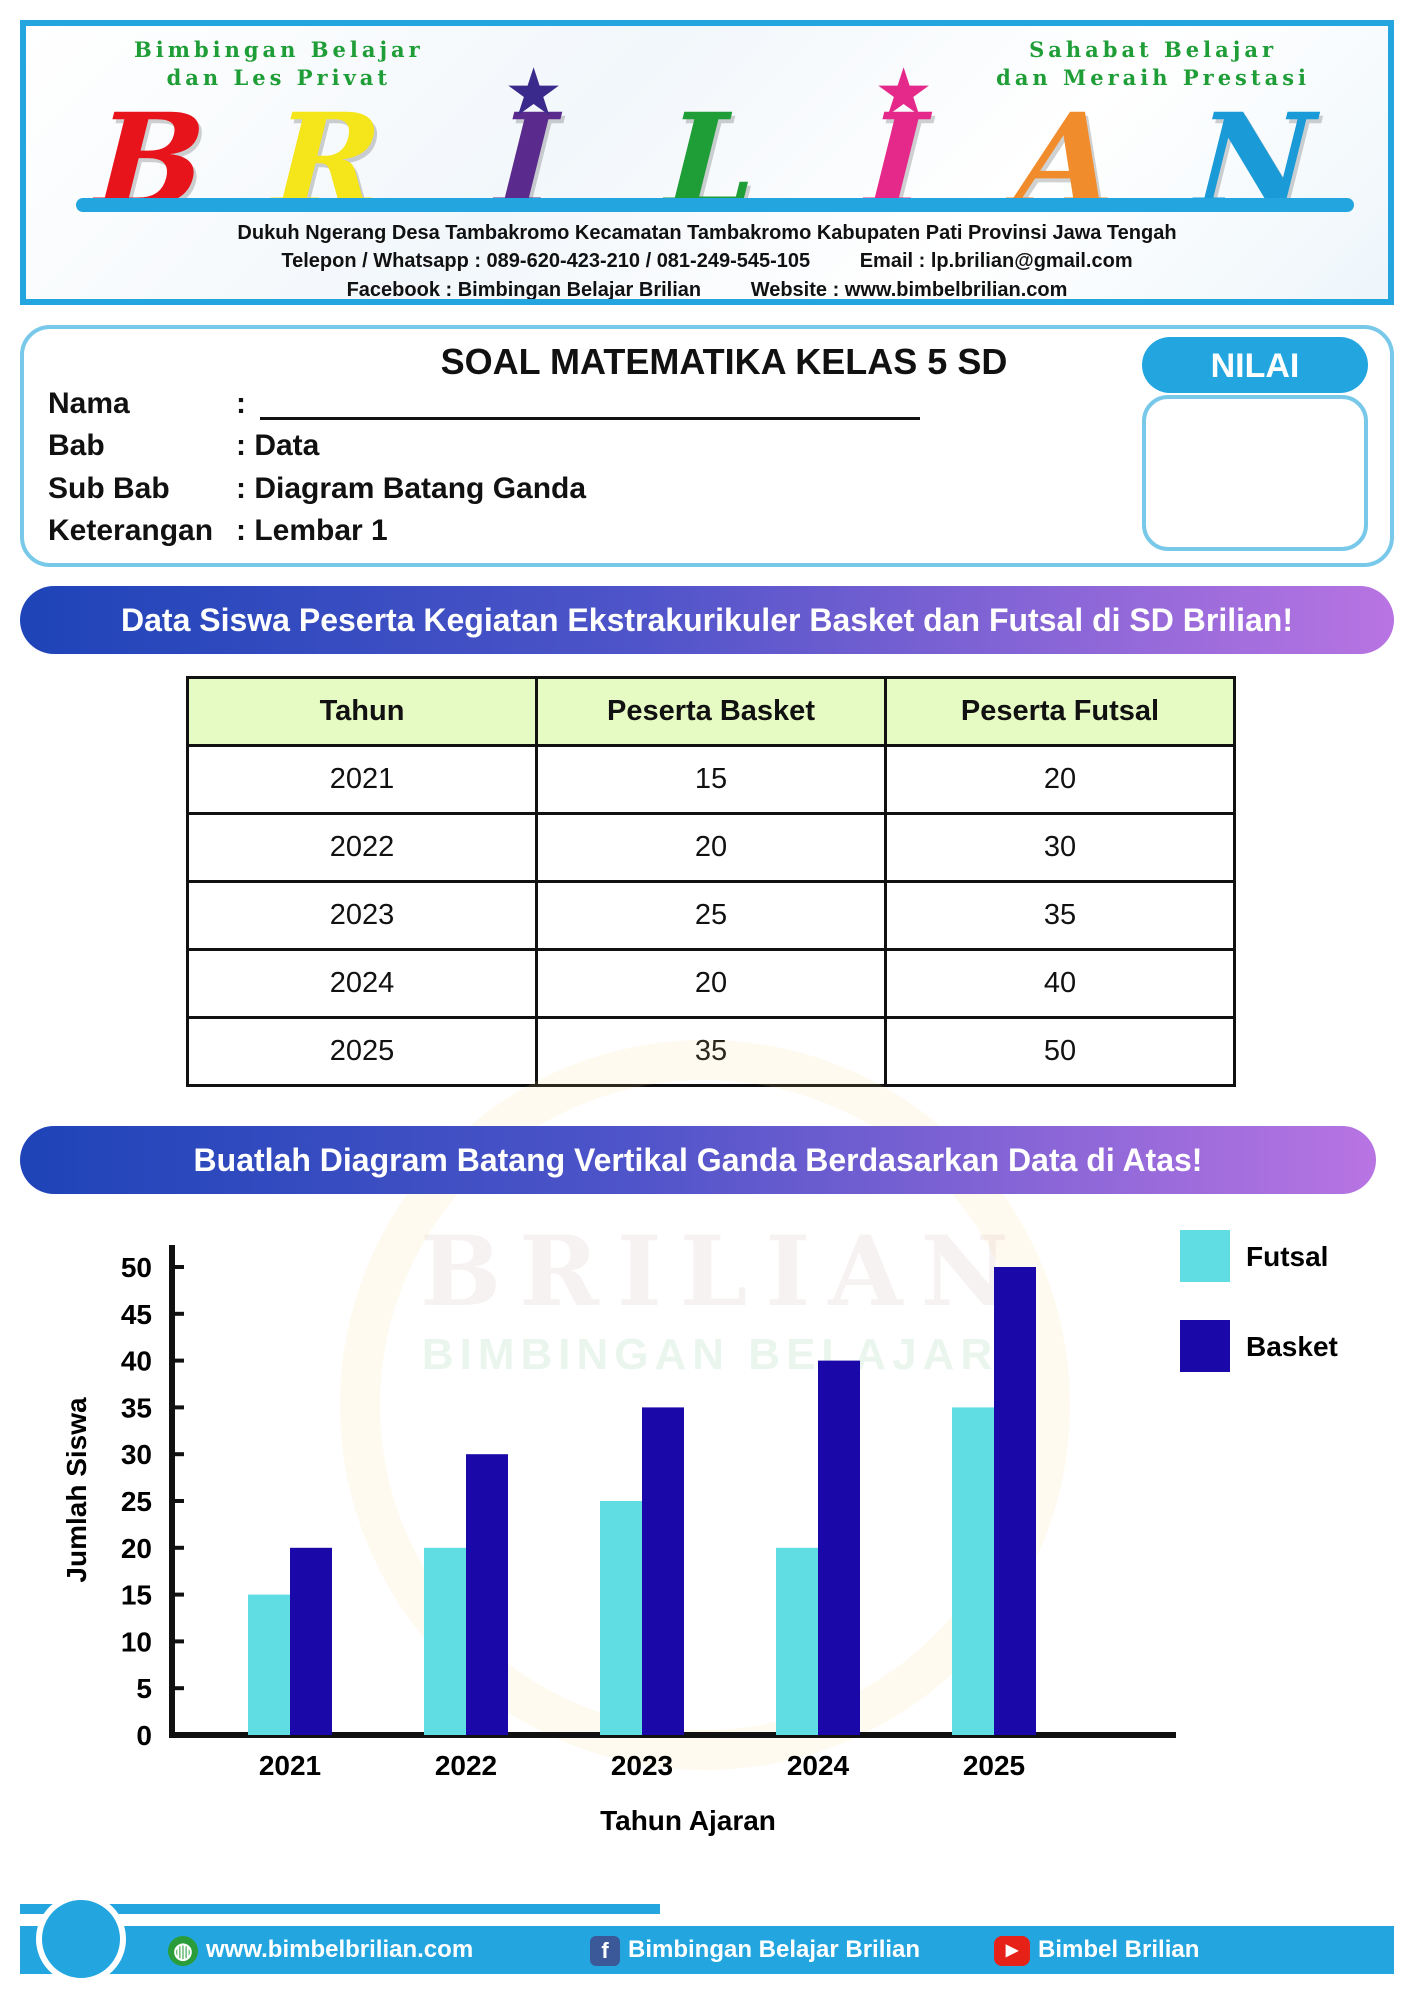  I want to click on bar-futsal-2025, so click(973, 1571).